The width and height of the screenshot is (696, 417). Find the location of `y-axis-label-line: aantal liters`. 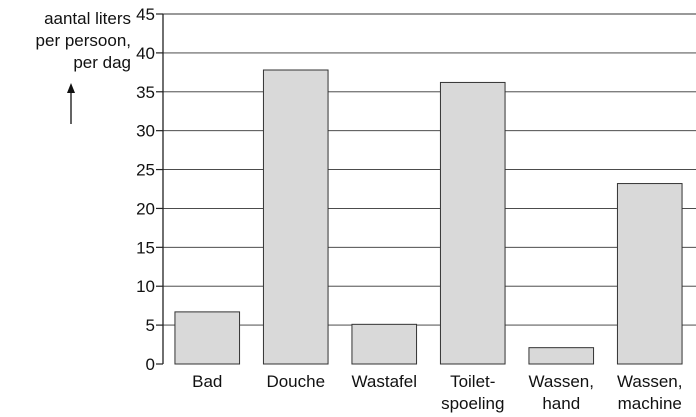

y-axis-label-line: aantal liters is located at coordinates (87, 18).